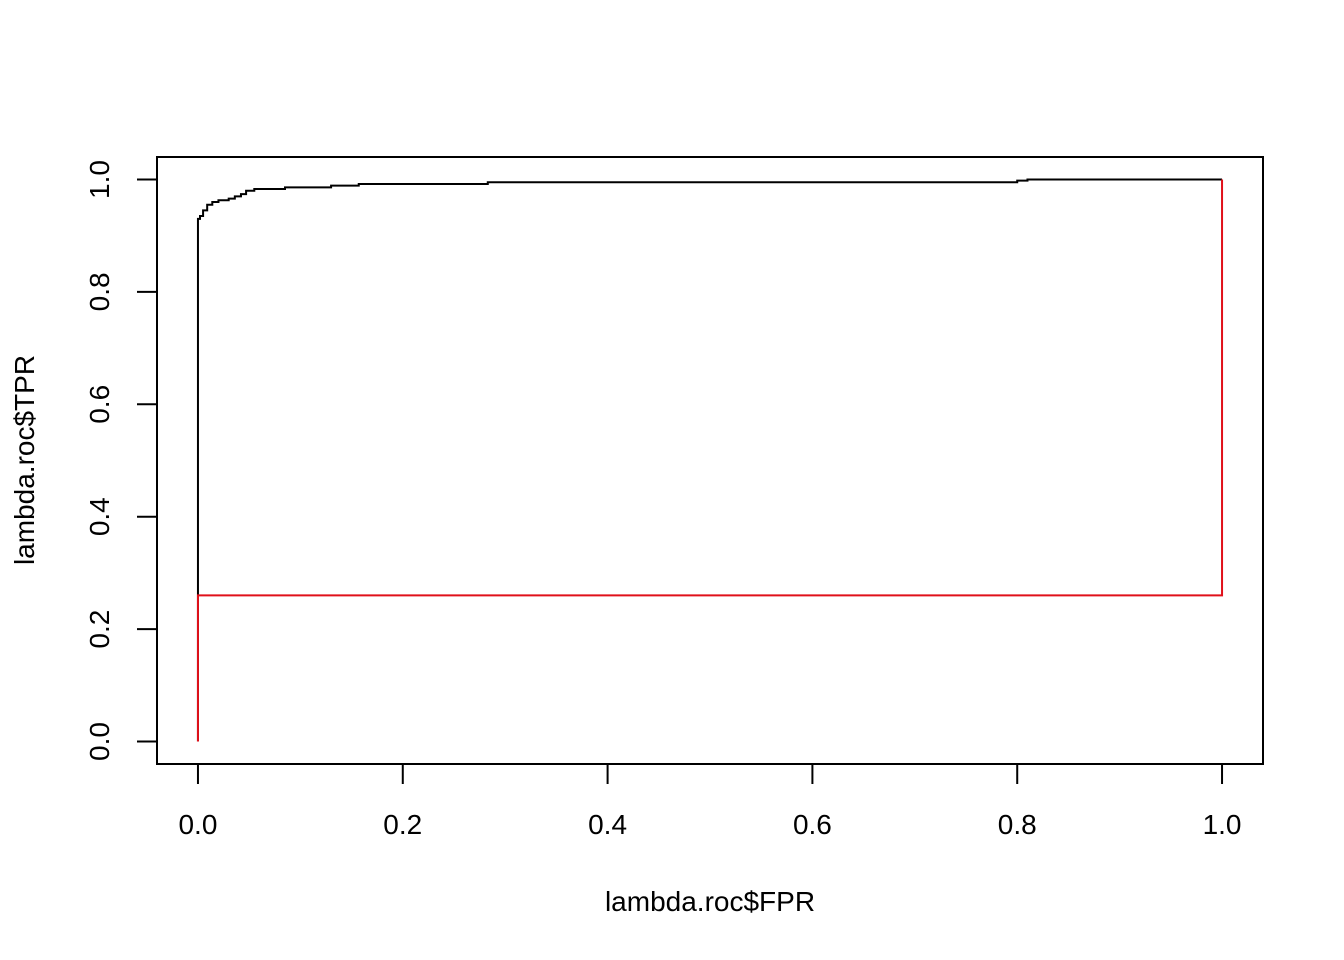 This screenshot has height=960, width=1344. I want to click on y-tick-label: 0.0, so click(99, 741).